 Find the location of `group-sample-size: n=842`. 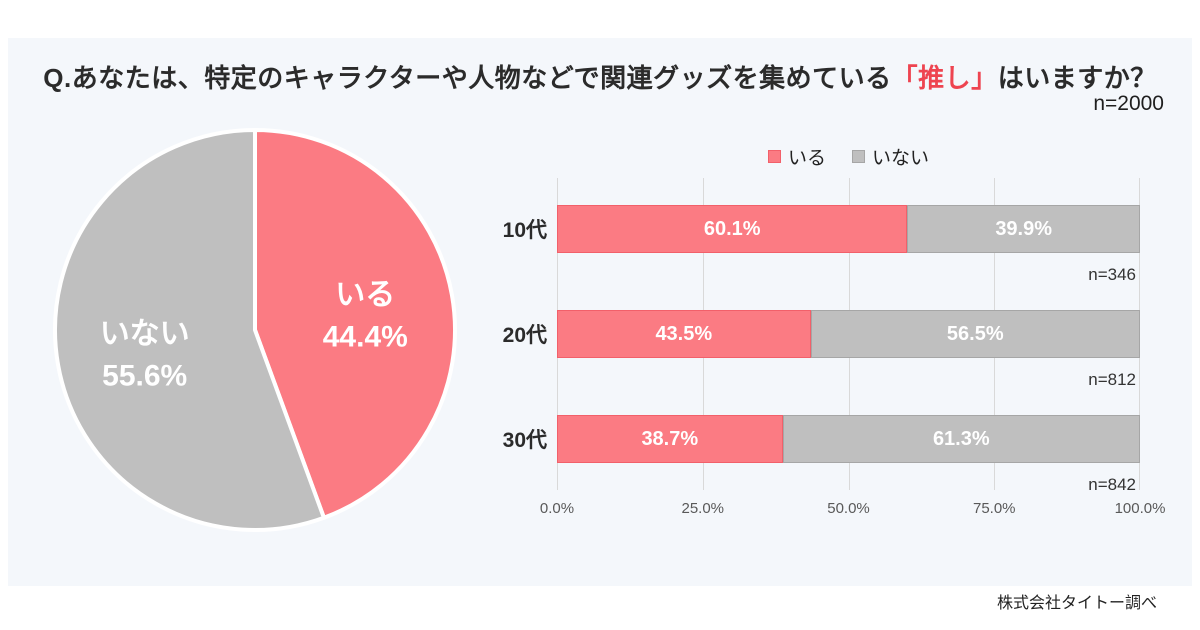

group-sample-size: n=842 is located at coordinates (1112, 484).